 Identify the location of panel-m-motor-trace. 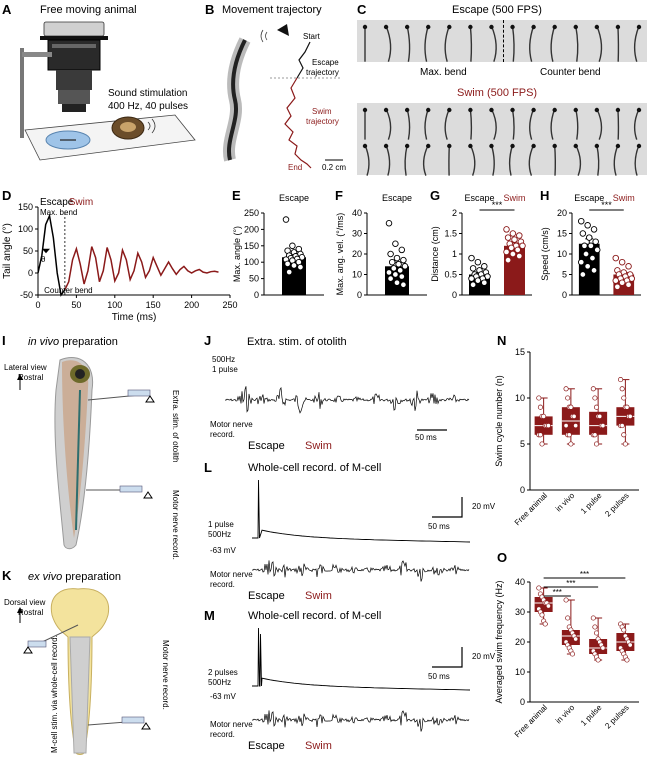
(360, 721).